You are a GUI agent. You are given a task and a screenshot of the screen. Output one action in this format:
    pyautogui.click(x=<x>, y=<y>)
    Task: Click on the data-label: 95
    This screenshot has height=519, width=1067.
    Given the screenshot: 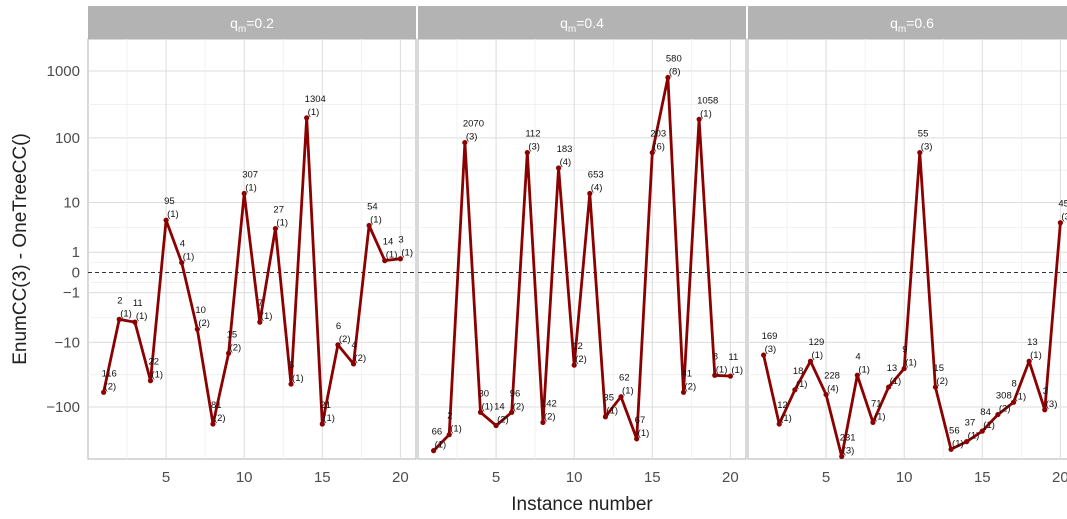 What is the action you would take?
    pyautogui.click(x=169, y=201)
    